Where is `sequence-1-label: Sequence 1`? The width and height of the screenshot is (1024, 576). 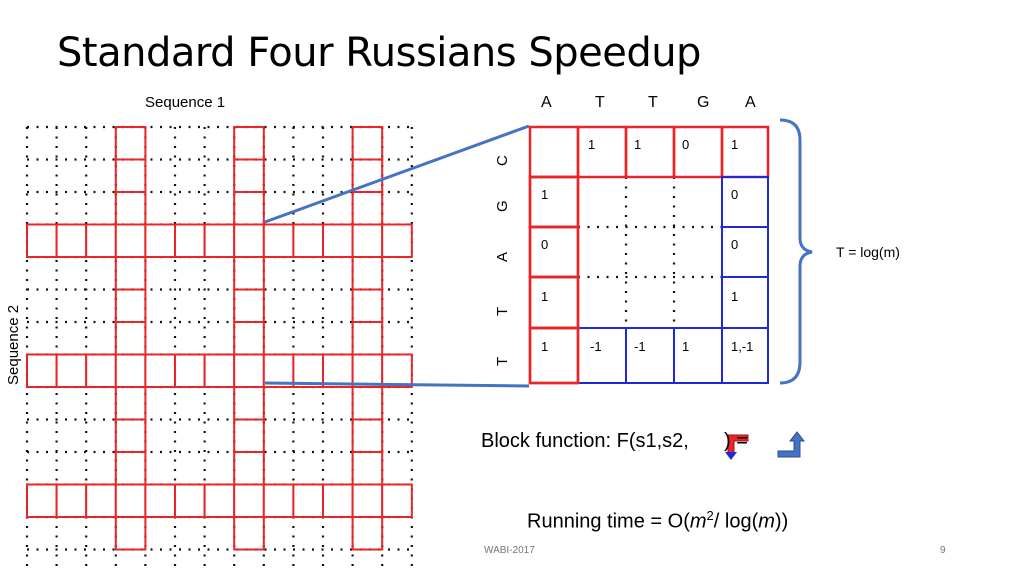
sequence-1-label: Sequence 1 is located at coordinates (185, 102).